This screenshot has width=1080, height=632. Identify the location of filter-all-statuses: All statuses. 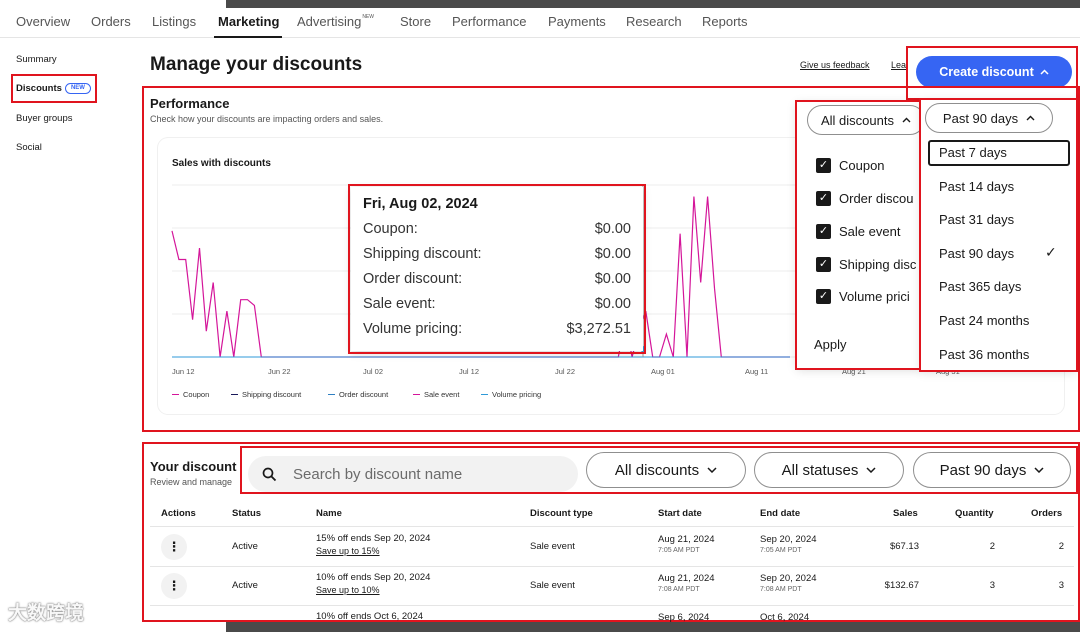
(829, 470).